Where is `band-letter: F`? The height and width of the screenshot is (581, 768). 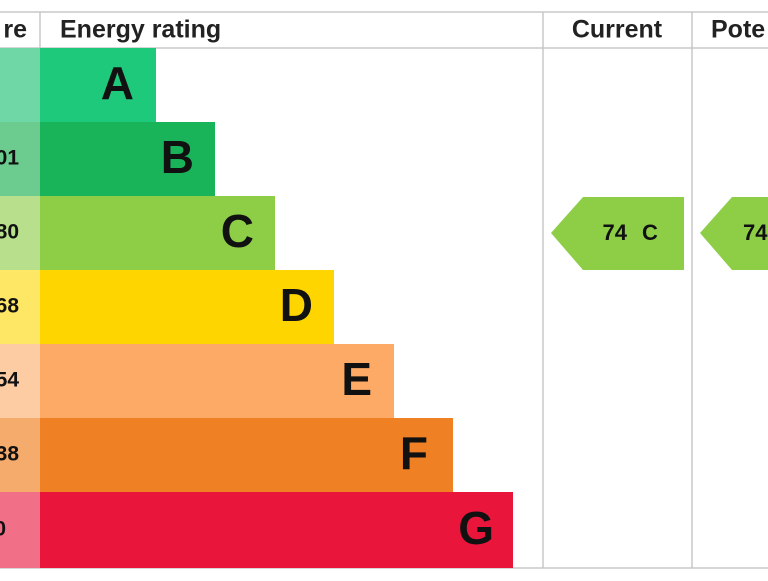
band-letter: F is located at coordinates (414, 453).